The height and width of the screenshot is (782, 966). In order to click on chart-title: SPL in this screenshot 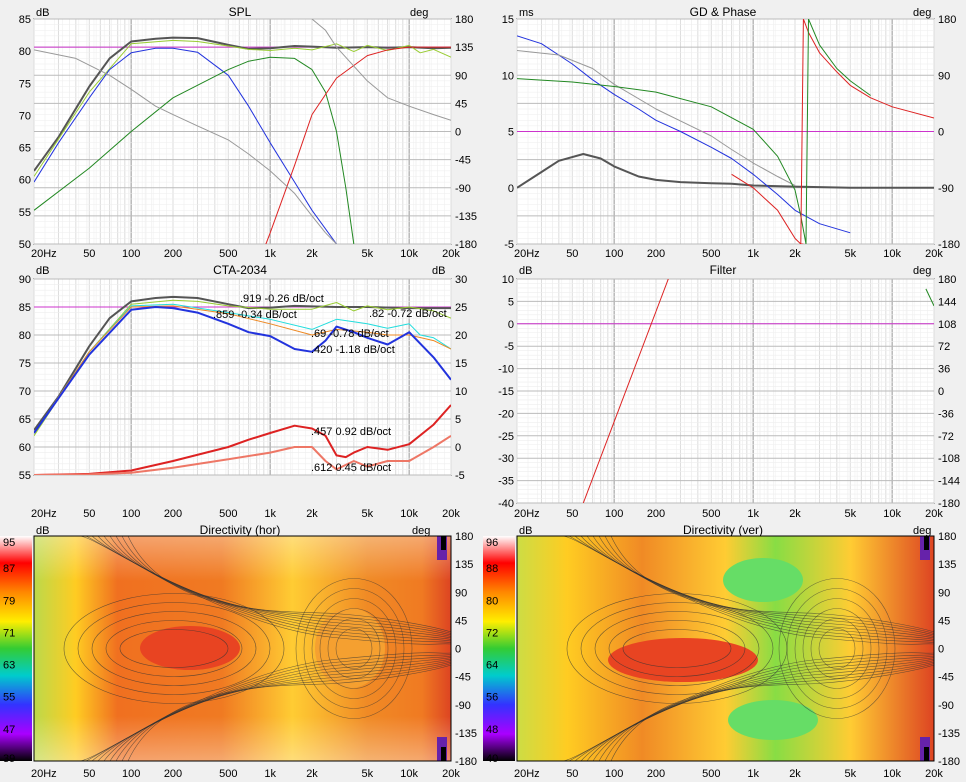, I will do `click(240, 12)`.